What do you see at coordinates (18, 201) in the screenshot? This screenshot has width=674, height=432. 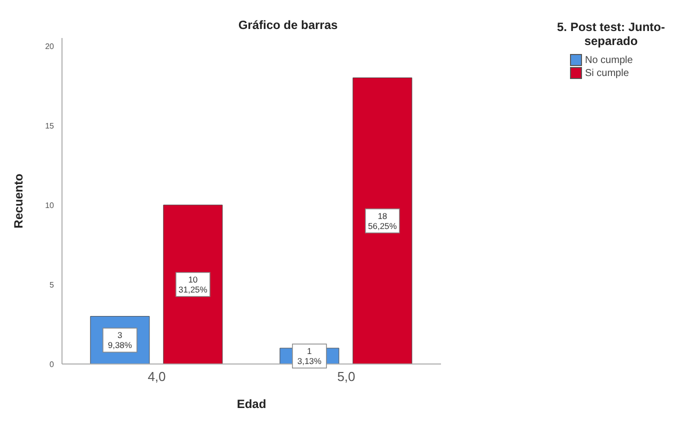 I see `y-axis-title: Recuento` at bounding box center [18, 201].